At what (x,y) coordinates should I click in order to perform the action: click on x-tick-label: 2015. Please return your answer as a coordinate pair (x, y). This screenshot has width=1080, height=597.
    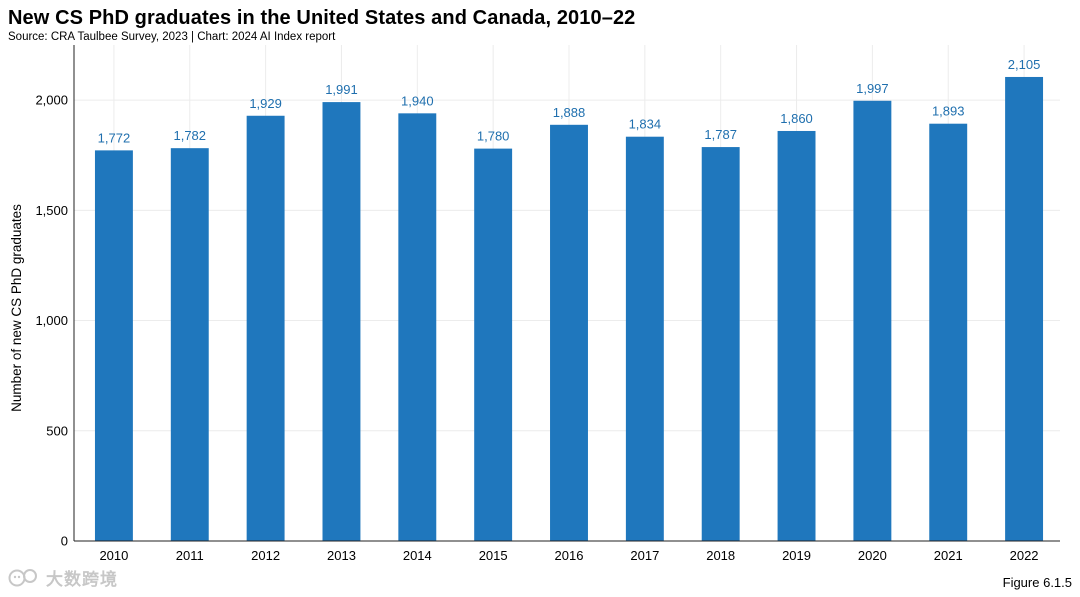
    Looking at the image, I should click on (493, 555).